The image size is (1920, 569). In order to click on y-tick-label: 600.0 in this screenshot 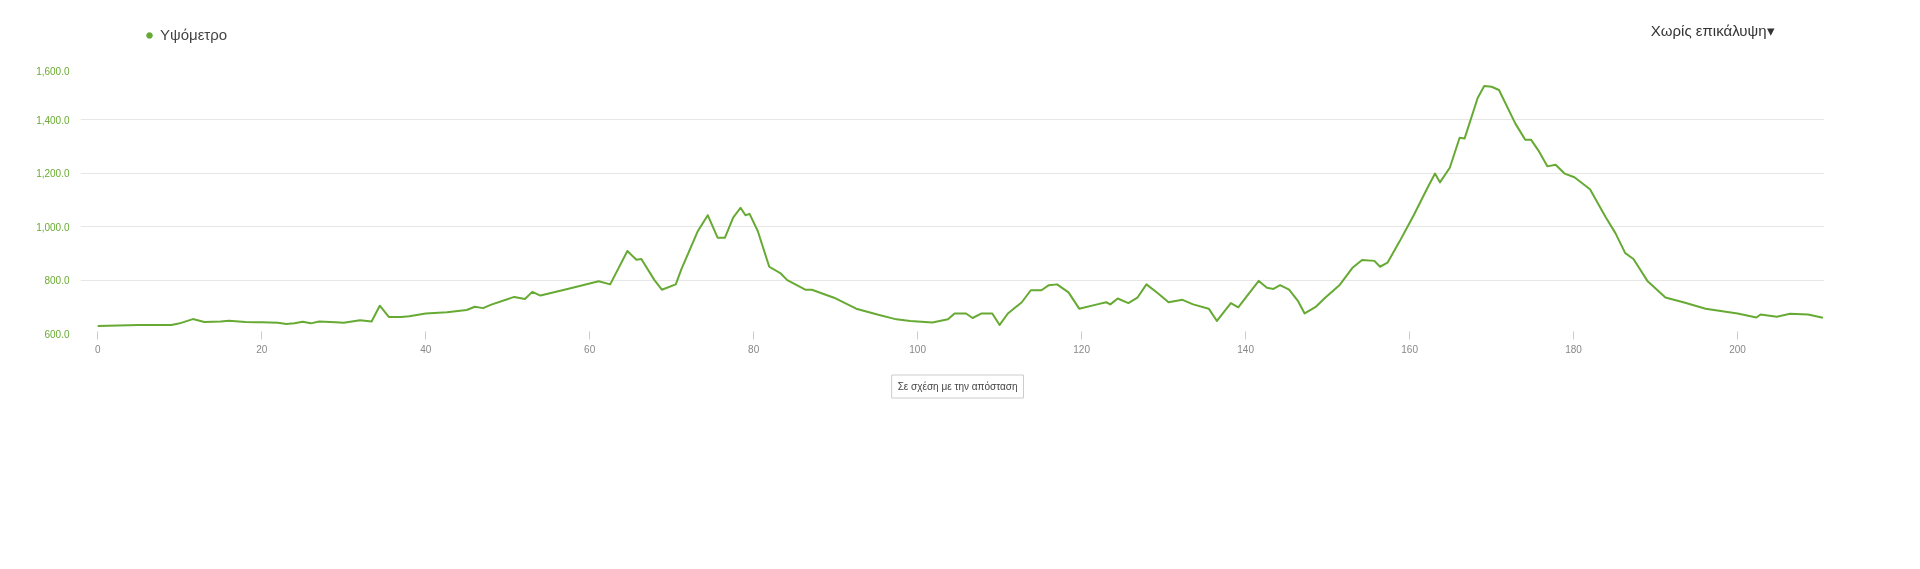, I will do `click(57, 334)`.